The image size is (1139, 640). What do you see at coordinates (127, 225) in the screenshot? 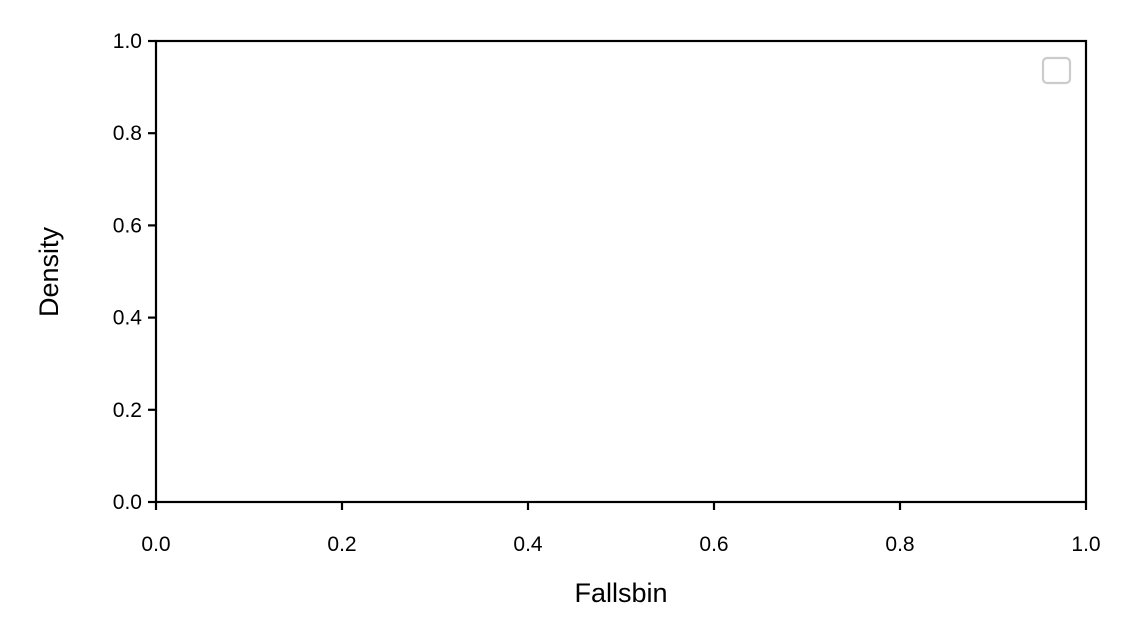
I see `y-tick-label: 0.6` at bounding box center [127, 225].